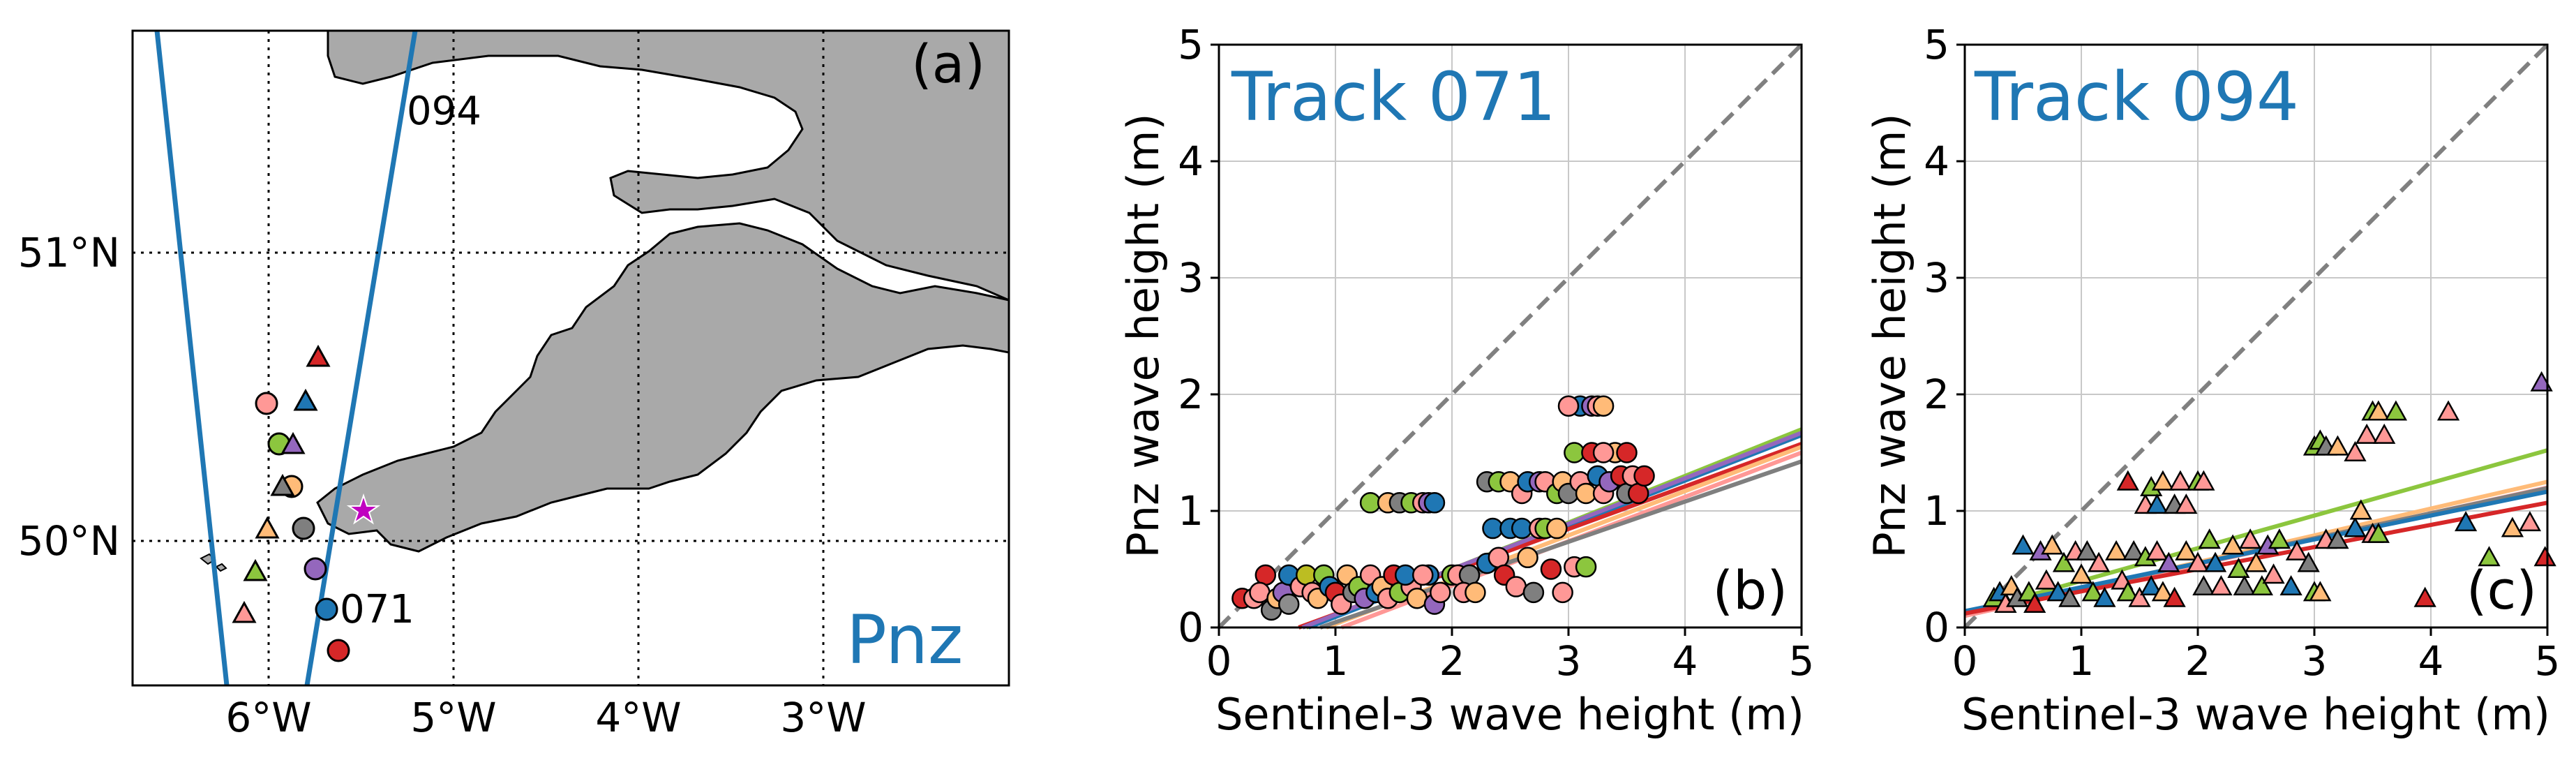 The height and width of the screenshot is (758, 2576). I want to click on x-tick-label: 2, so click(2198, 661).